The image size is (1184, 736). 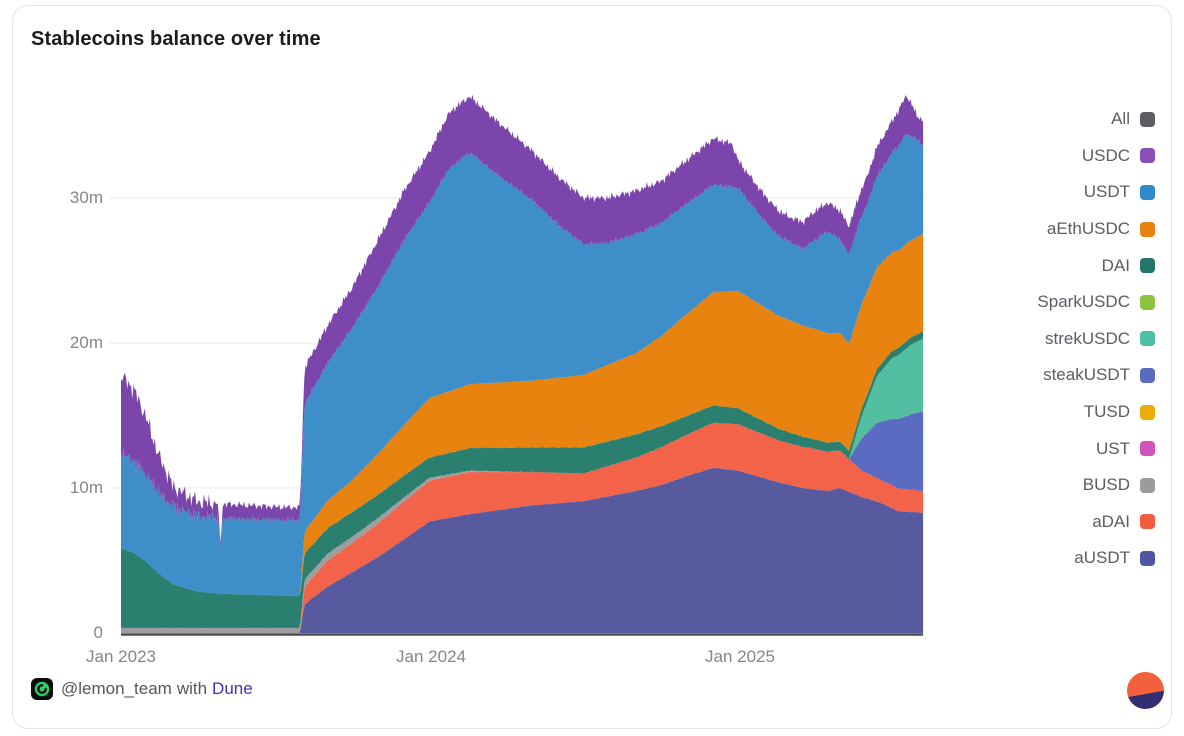 I want to click on x-tick-jan-2024: Jan 2024, so click(x=431, y=656).